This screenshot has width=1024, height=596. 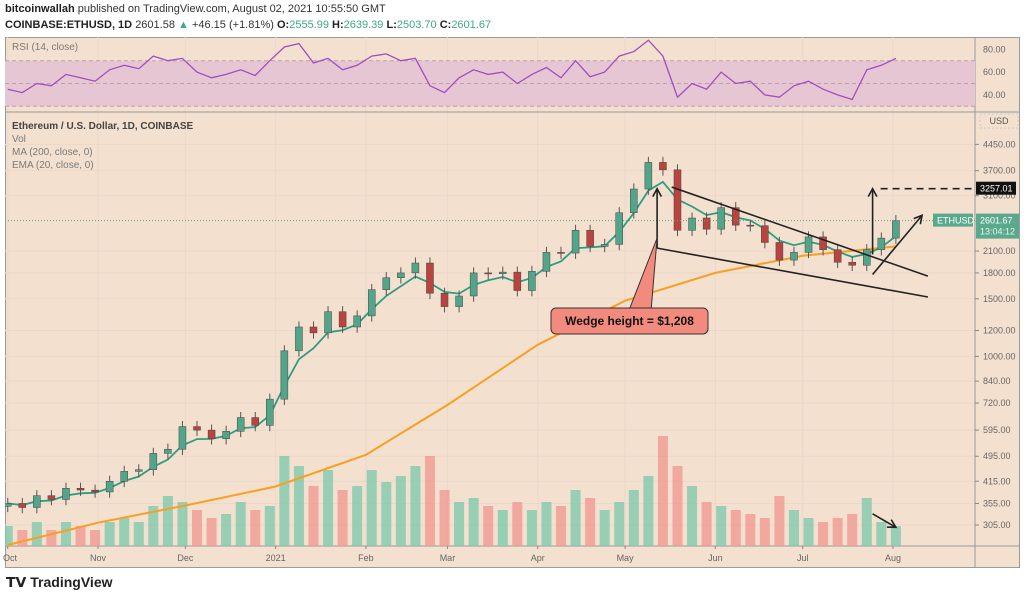 What do you see at coordinates (999, 299) in the screenshot?
I see `y-tick-label: 1500.00` at bounding box center [999, 299].